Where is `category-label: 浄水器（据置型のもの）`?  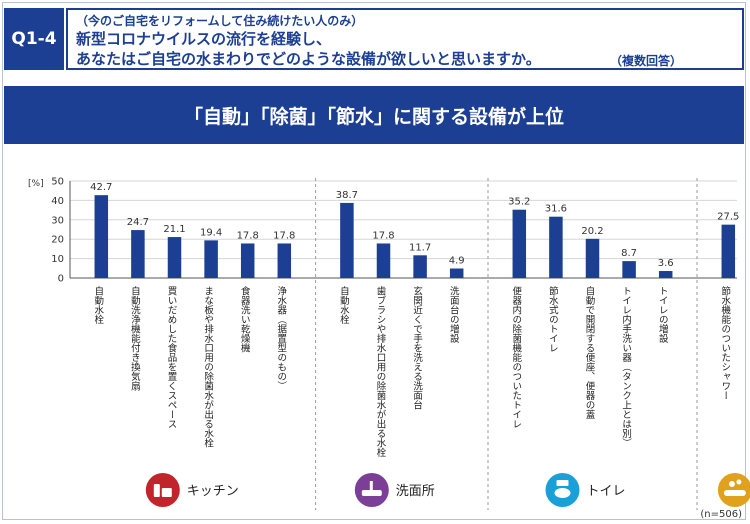
category-label: 浄水器（据置型のもの） is located at coordinates (281, 337).